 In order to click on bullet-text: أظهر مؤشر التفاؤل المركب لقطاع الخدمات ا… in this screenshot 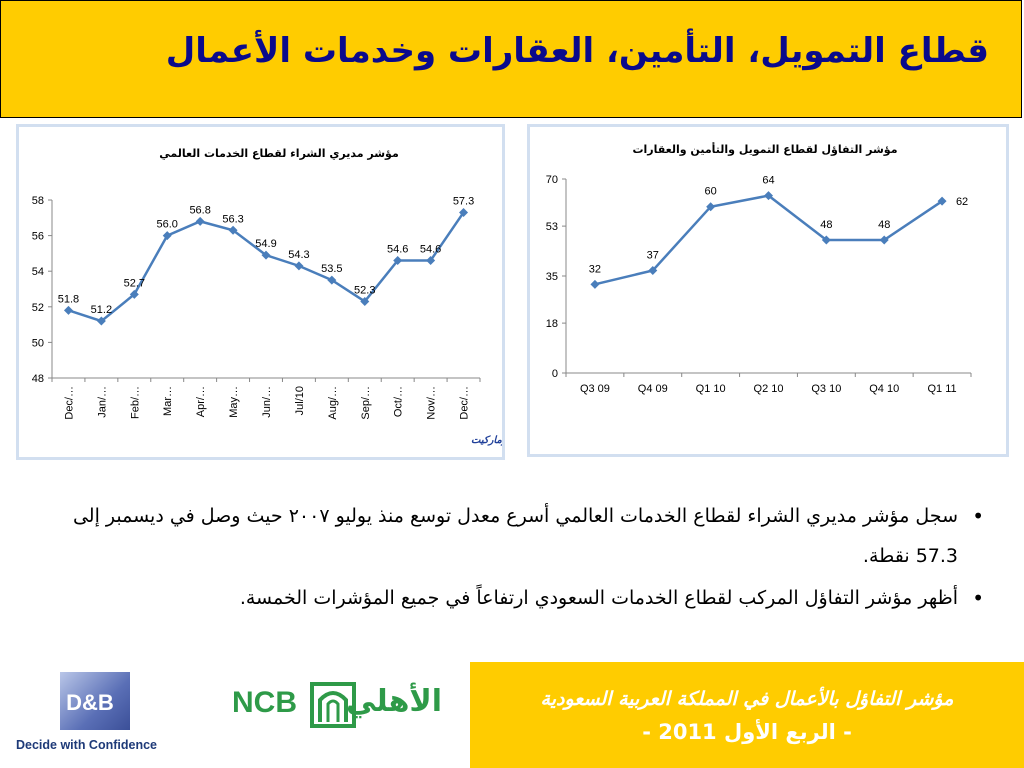, I will do `click(598, 598)`.